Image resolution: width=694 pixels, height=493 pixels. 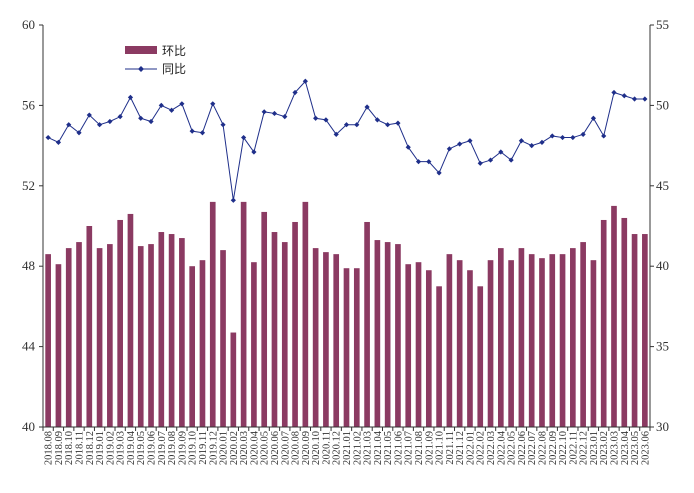 What do you see at coordinates (378, 447) in the screenshot?
I see `x-tick-label: 2021.04` at bounding box center [378, 447].